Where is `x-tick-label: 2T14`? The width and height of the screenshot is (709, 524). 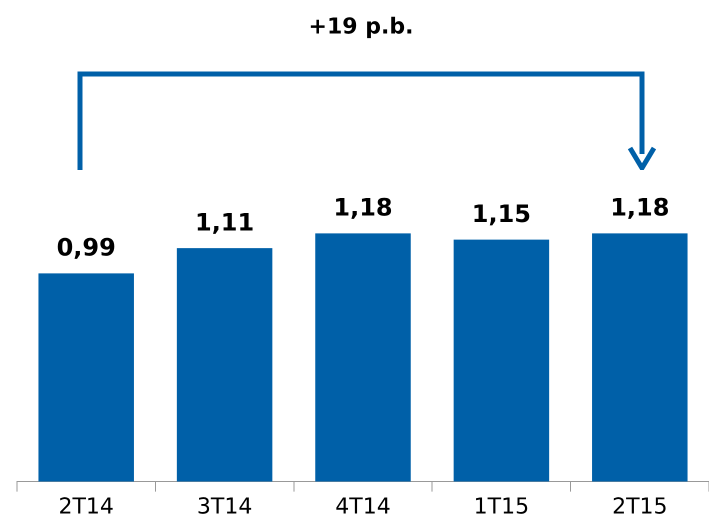 x-tick-label: 2T14 is located at coordinates (86, 507).